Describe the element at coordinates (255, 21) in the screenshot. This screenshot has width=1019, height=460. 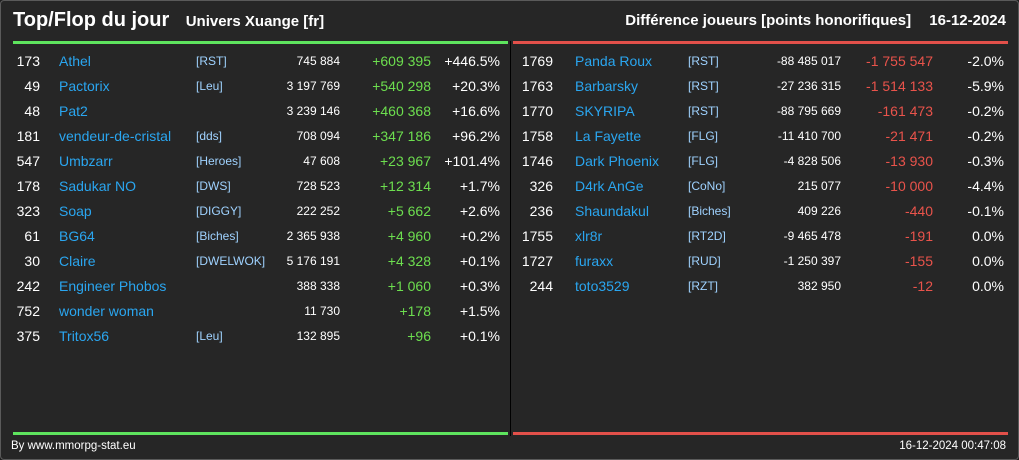
I see `universe-label: Univers Xuange [fr]` at that location.